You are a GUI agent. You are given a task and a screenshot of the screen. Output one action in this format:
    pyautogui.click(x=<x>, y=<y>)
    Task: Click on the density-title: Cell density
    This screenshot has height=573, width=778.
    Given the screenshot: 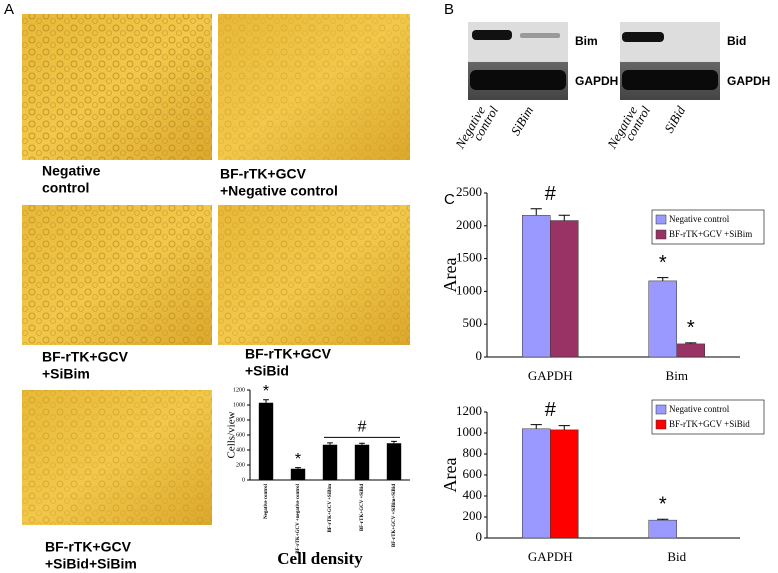 What is the action you would take?
    pyautogui.click(x=320, y=558)
    